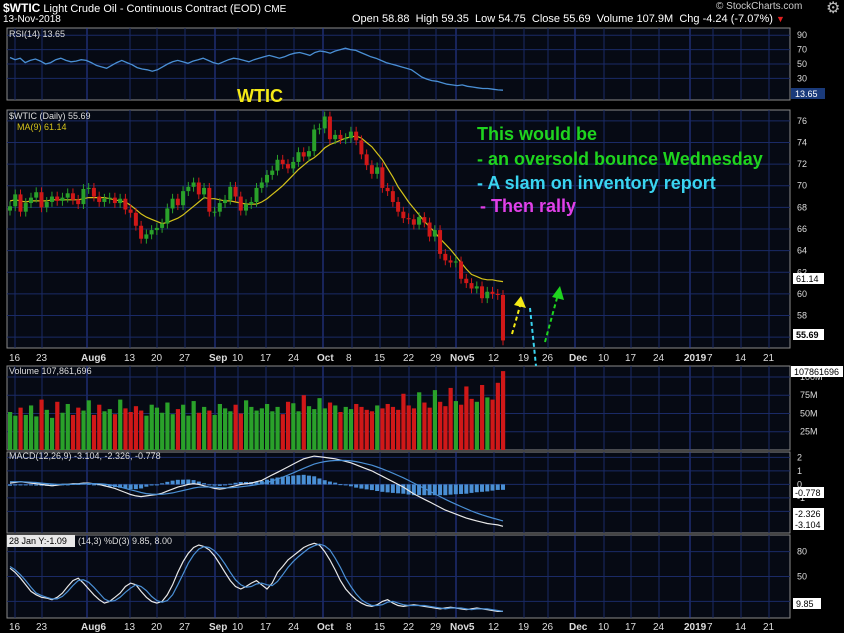 This screenshot has height=633, width=844. Describe the element at coordinates (816, 372) in the screenshot. I see `volume-current-label: 107861696` at that location.